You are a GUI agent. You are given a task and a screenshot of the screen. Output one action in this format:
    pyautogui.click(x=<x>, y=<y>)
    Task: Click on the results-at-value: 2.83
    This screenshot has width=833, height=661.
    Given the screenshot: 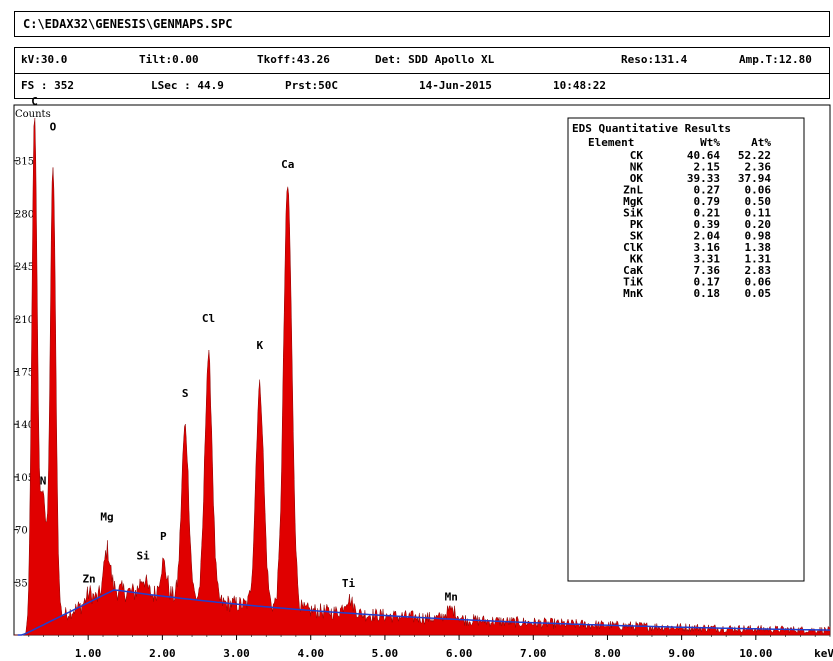 What is the action you would take?
    pyautogui.click(x=758, y=270)
    